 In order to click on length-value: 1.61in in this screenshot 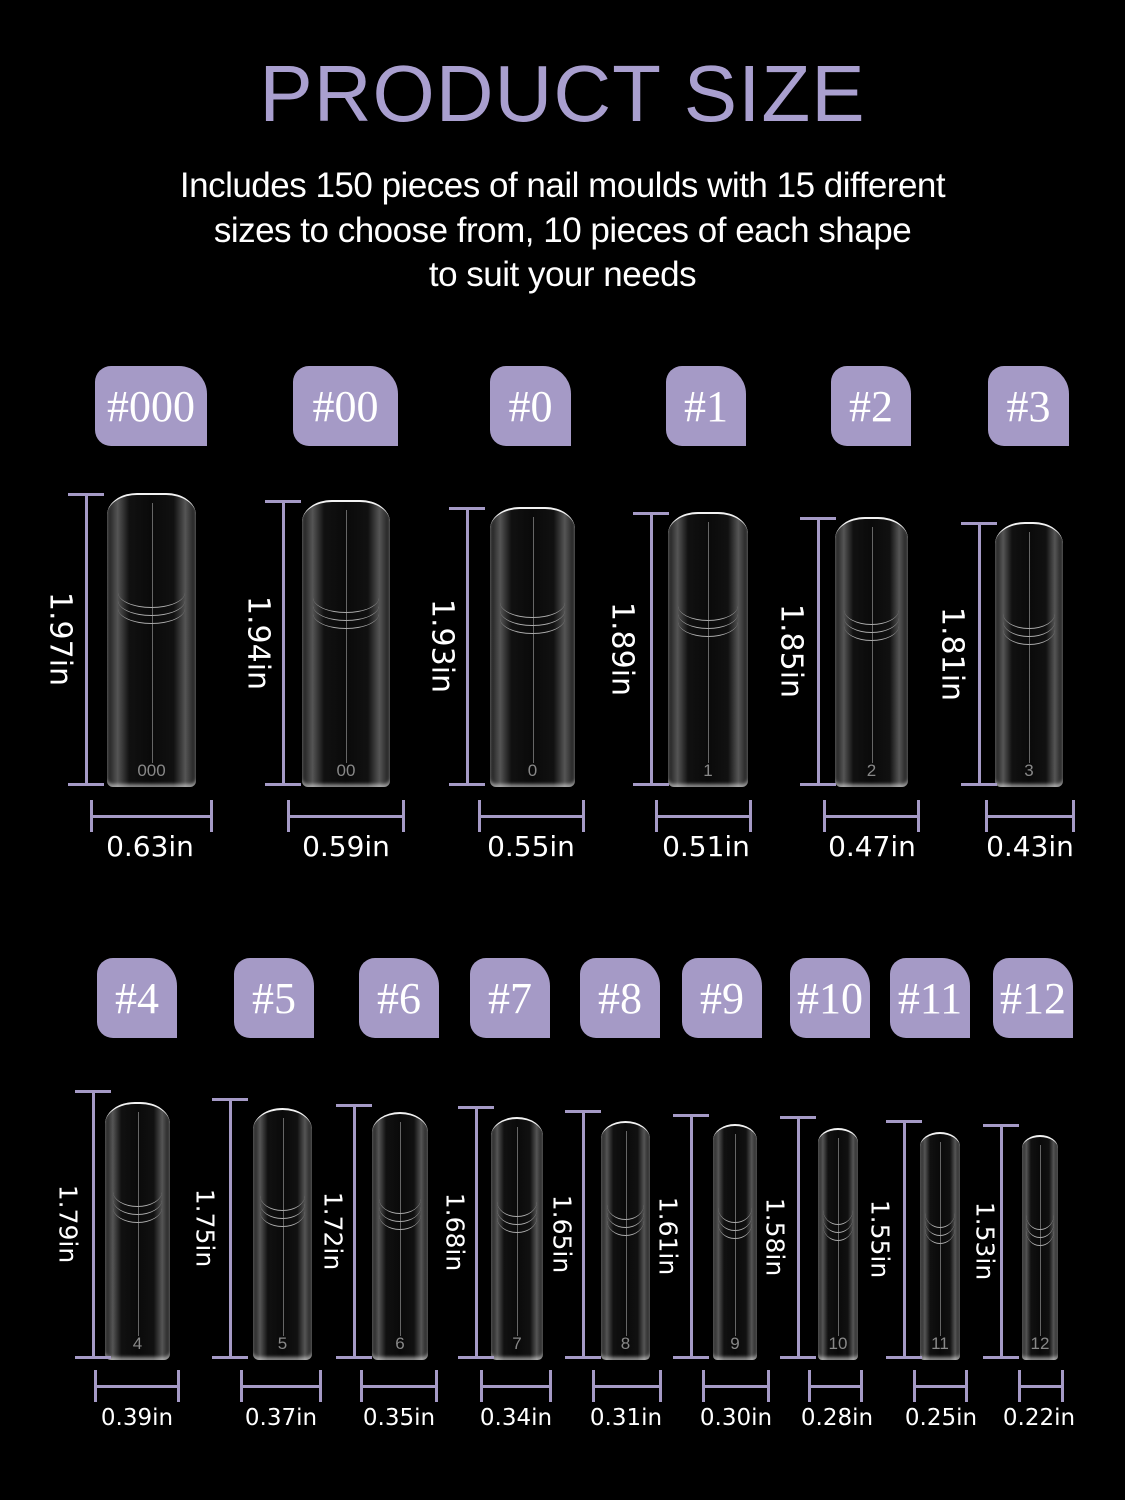, I will do `click(668, 1236)`.